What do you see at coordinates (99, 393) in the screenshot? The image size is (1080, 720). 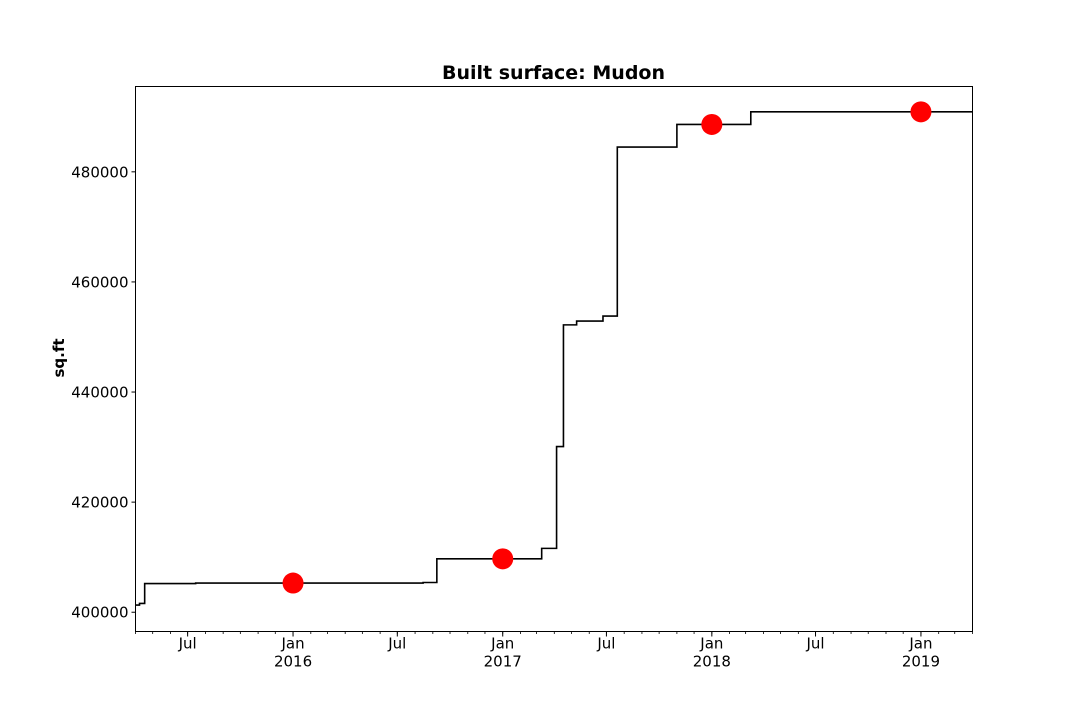 I see `y-tick-label: 440000` at bounding box center [99, 393].